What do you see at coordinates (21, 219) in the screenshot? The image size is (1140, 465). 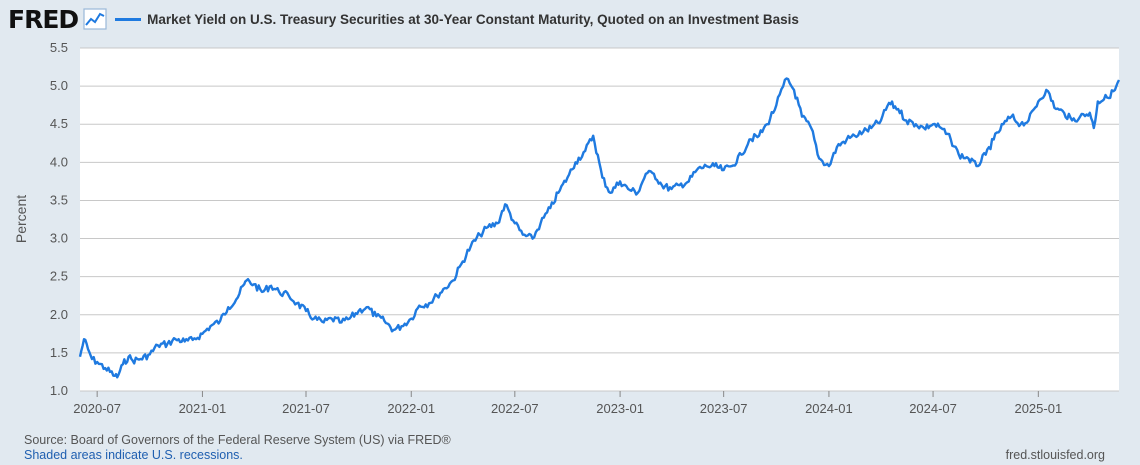 I see `y-axis-label: Percent` at bounding box center [21, 219].